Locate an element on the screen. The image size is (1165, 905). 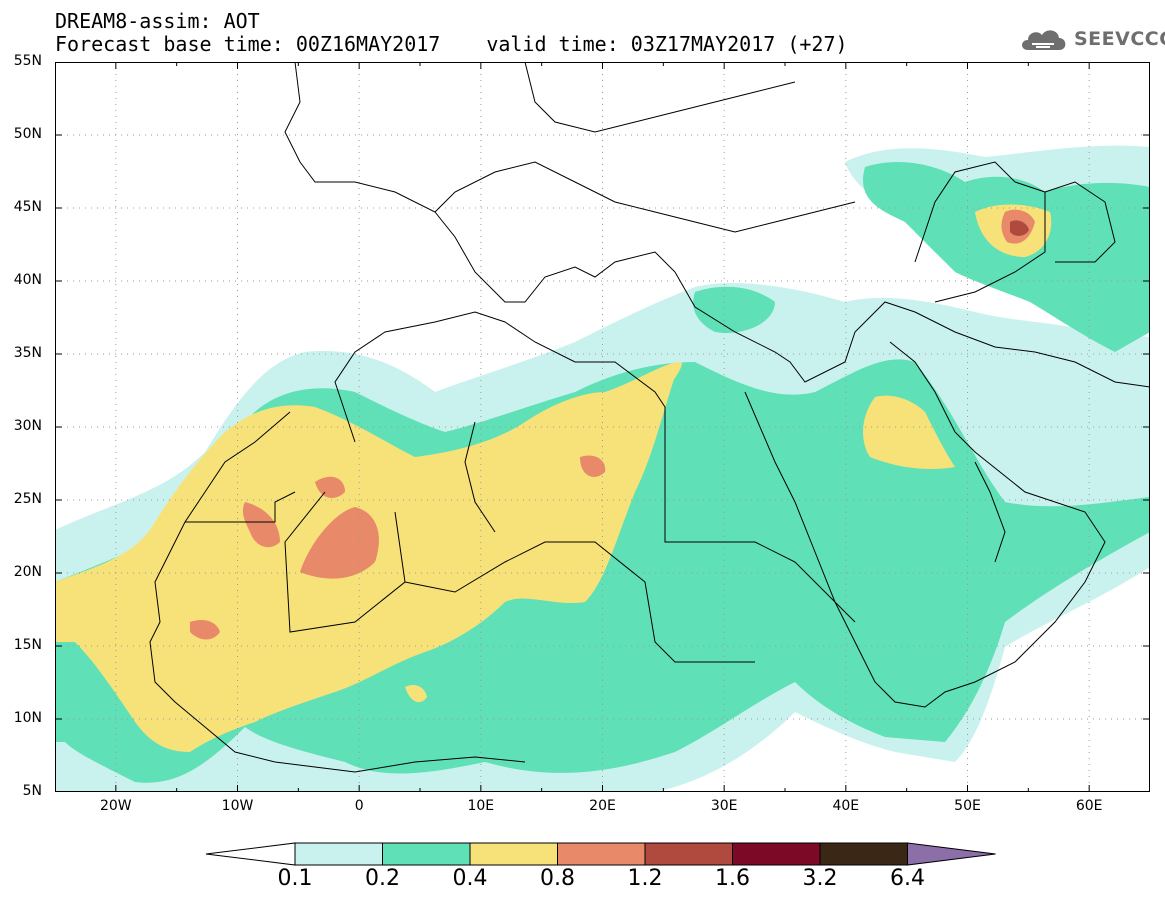
seevccc-logo: SEEVCCC is located at coordinates (1091, 39).